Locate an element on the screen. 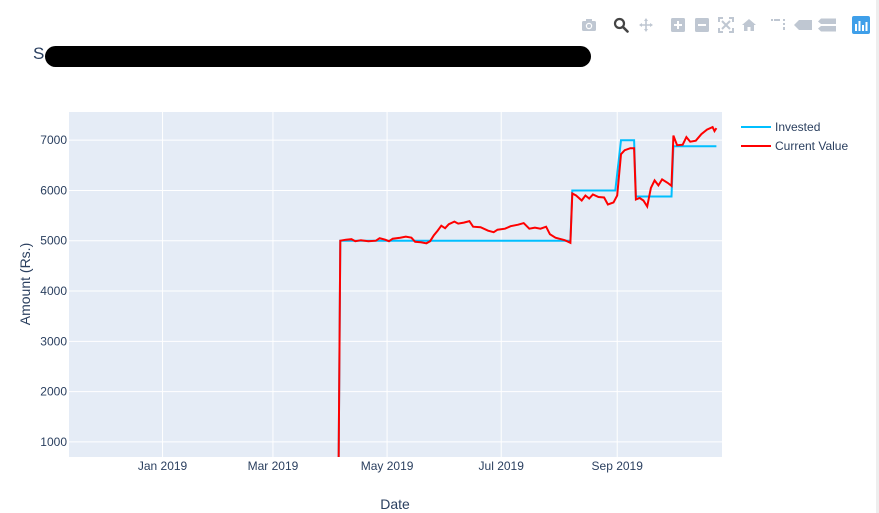 This screenshot has width=879, height=513. x-axis-ticks: Jan 2019 Mar 2019 May 2019 Jul 2019 Sep 2019 is located at coordinates (390, 466).